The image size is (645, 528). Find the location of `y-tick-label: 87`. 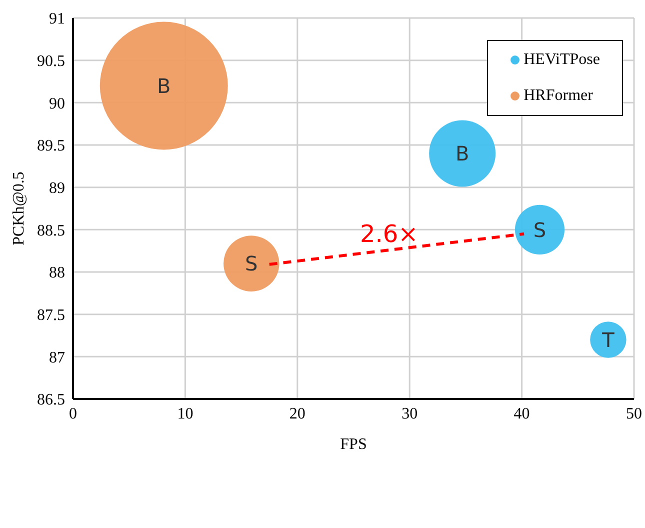

y-tick-label: 87 is located at coordinates (57, 357).